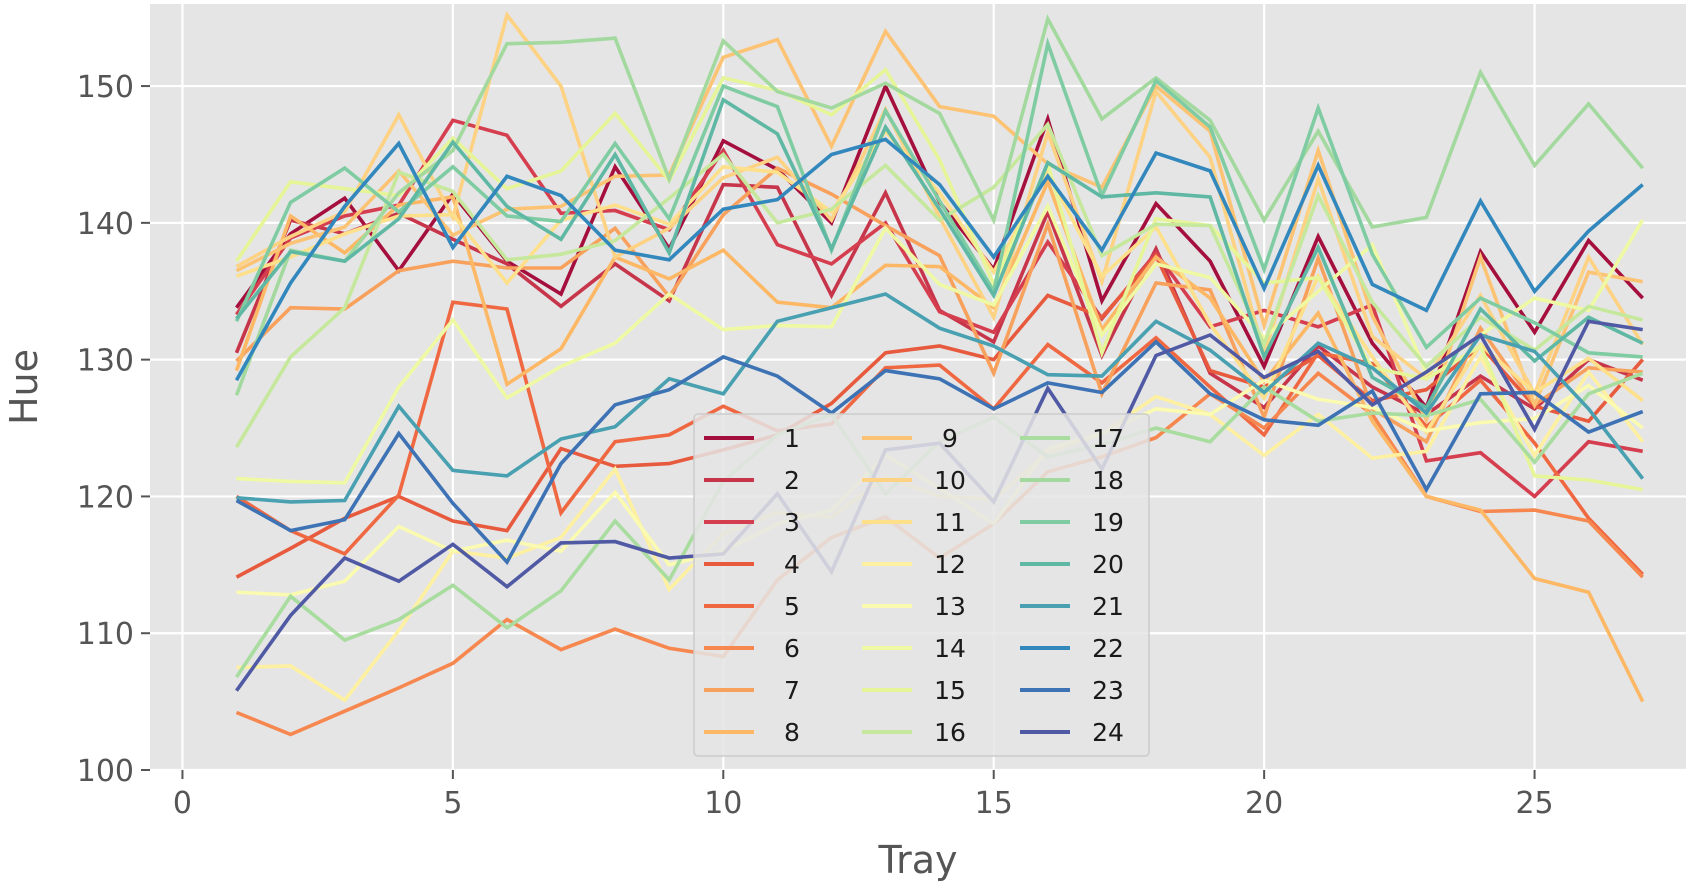  What do you see at coordinates (105, 87) in the screenshot?
I see `y-tick-label: 150` at bounding box center [105, 87].